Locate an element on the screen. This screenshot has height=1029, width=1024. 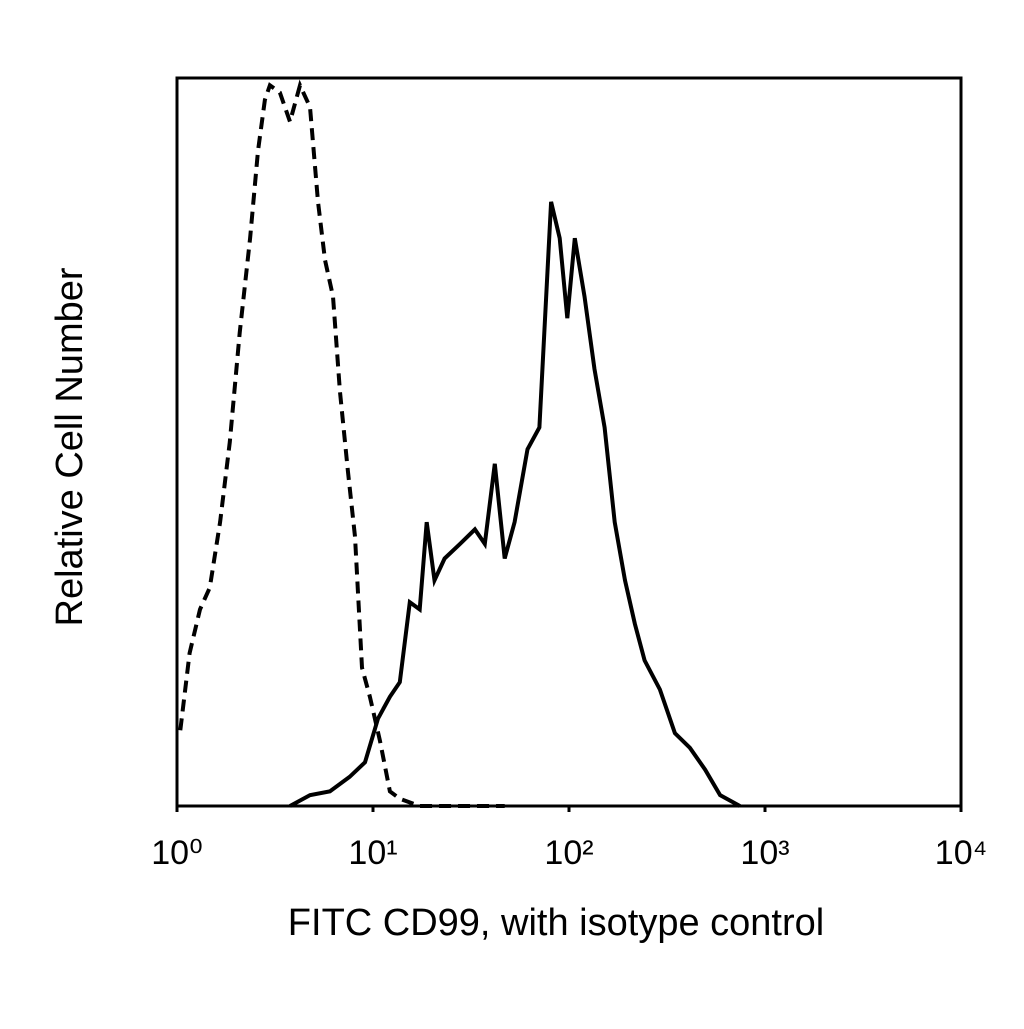
x-tick-label: 10³ is located at coordinates (764, 853).